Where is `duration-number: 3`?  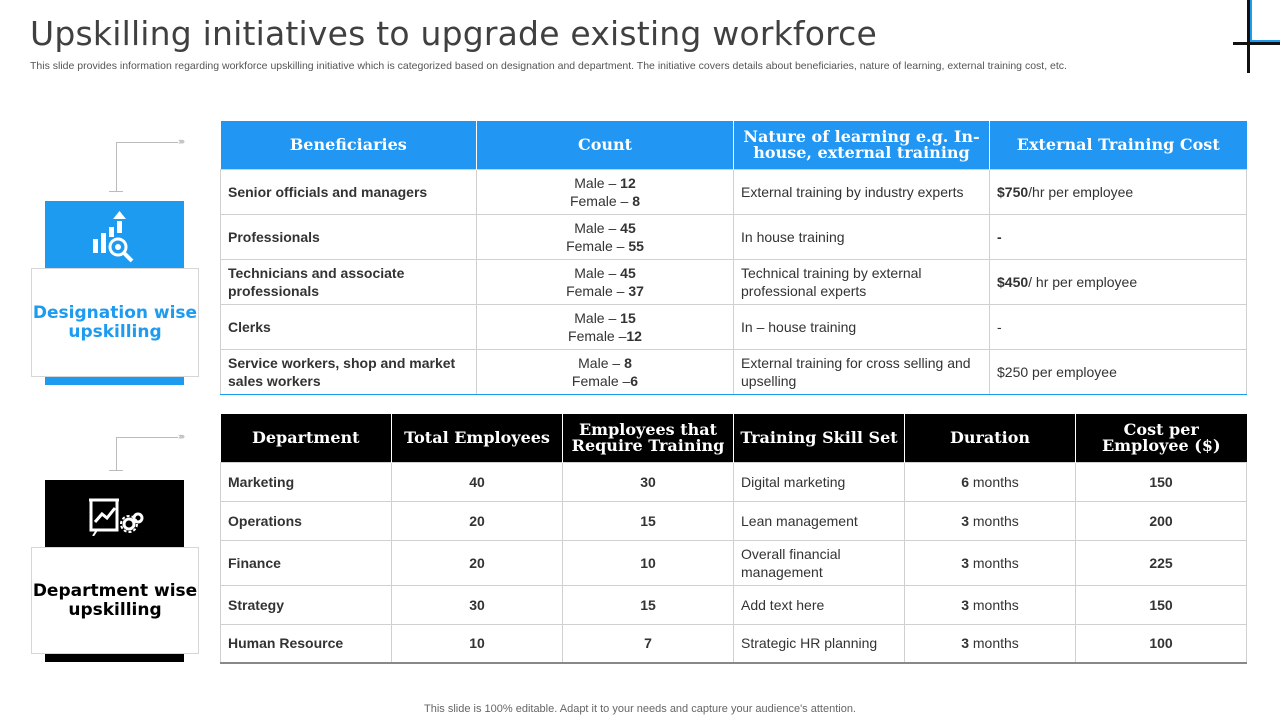
duration-number: 3 is located at coordinates (965, 643).